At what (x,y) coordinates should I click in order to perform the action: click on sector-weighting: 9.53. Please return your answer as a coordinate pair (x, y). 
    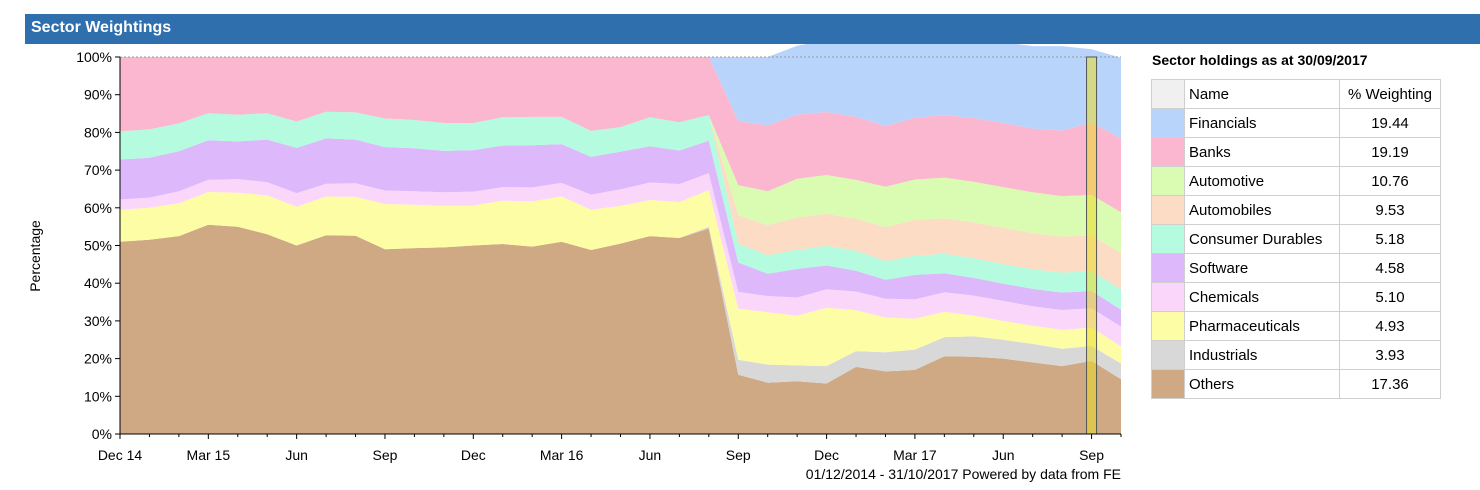
    Looking at the image, I should click on (1390, 210).